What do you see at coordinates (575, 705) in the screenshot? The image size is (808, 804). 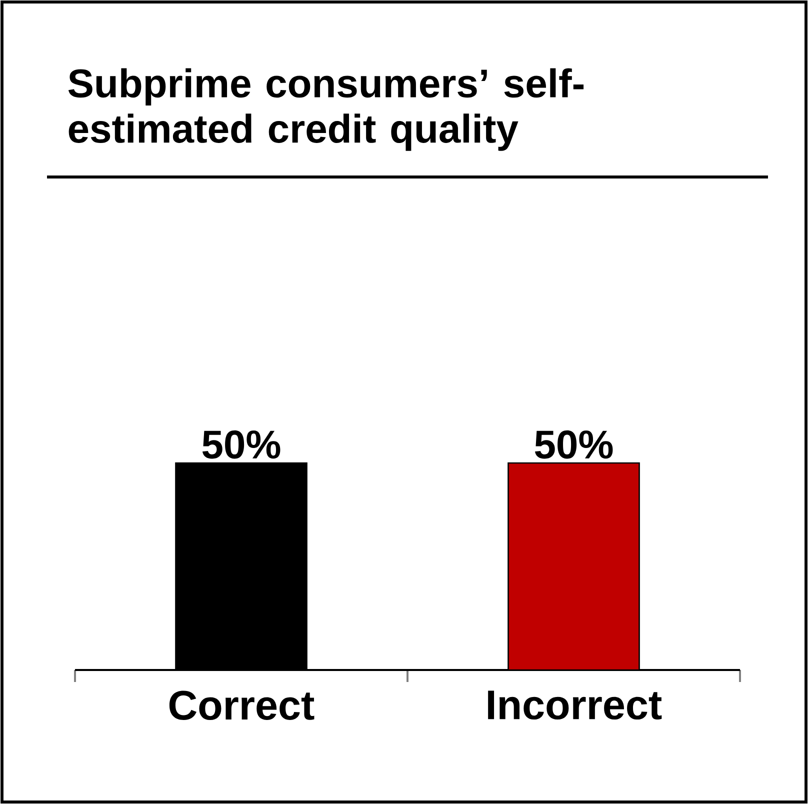 I see `x-tick-label: Incorrect` at bounding box center [575, 705].